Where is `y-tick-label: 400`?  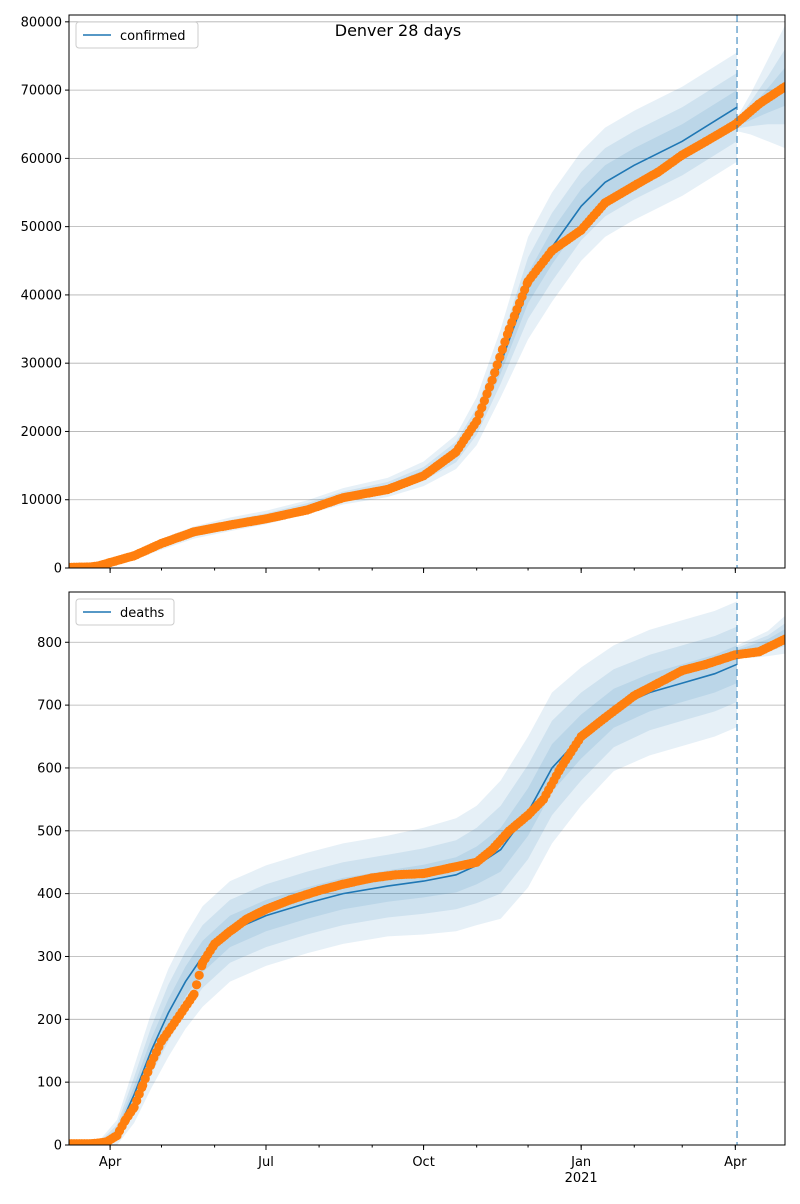 y-tick-label: 400 is located at coordinates (49, 894).